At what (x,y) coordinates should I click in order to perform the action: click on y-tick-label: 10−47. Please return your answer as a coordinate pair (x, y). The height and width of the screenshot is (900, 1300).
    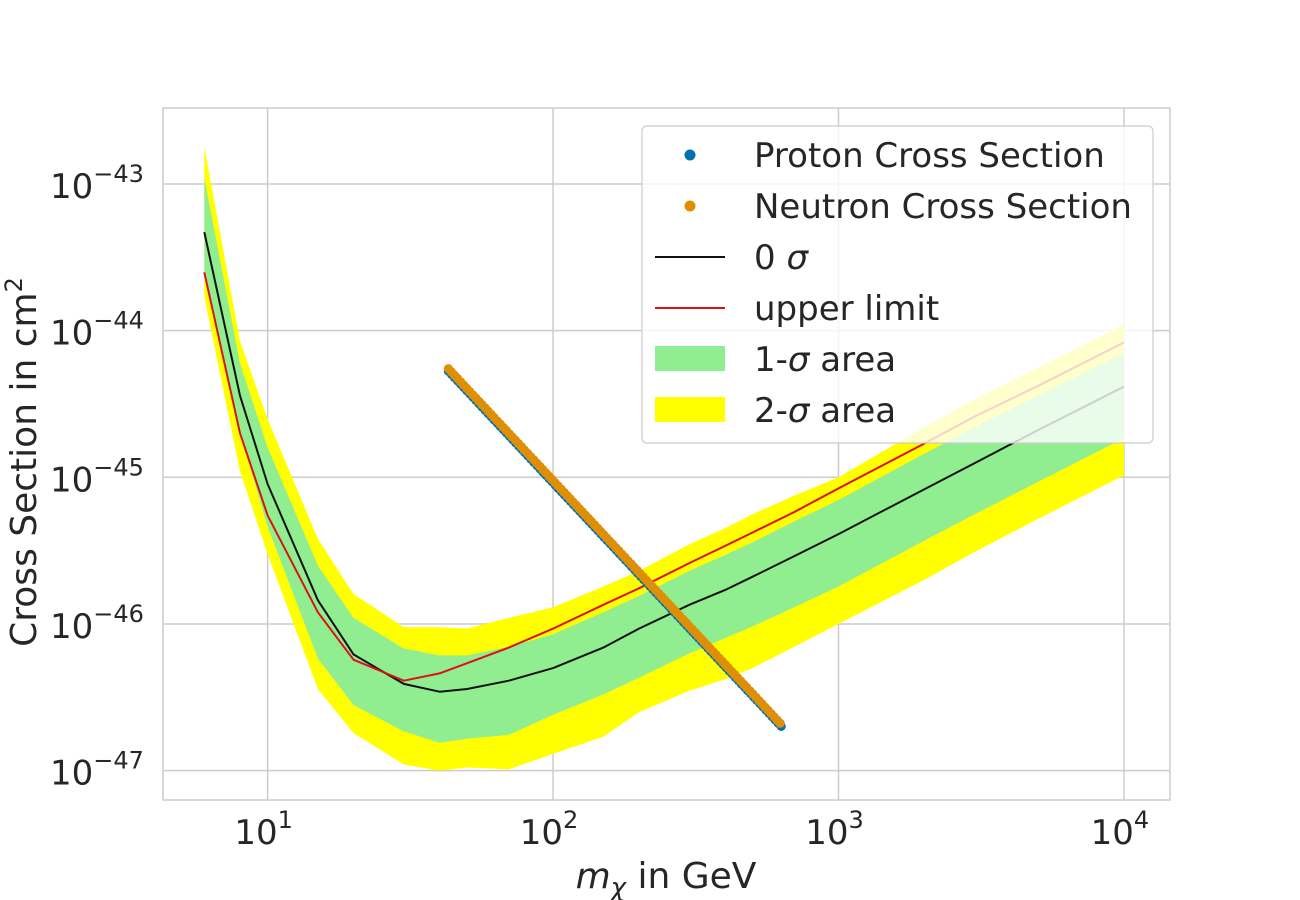
    Looking at the image, I should click on (97, 770).